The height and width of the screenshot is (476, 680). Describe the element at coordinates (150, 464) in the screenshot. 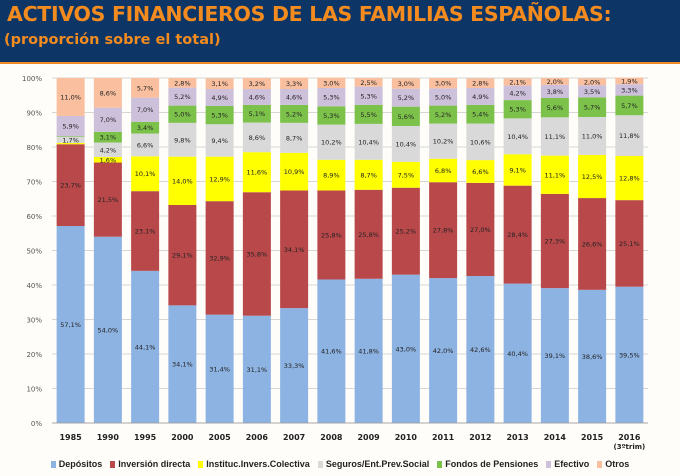

I see `legend-item-inversion-directa: Inversión directa` at that location.